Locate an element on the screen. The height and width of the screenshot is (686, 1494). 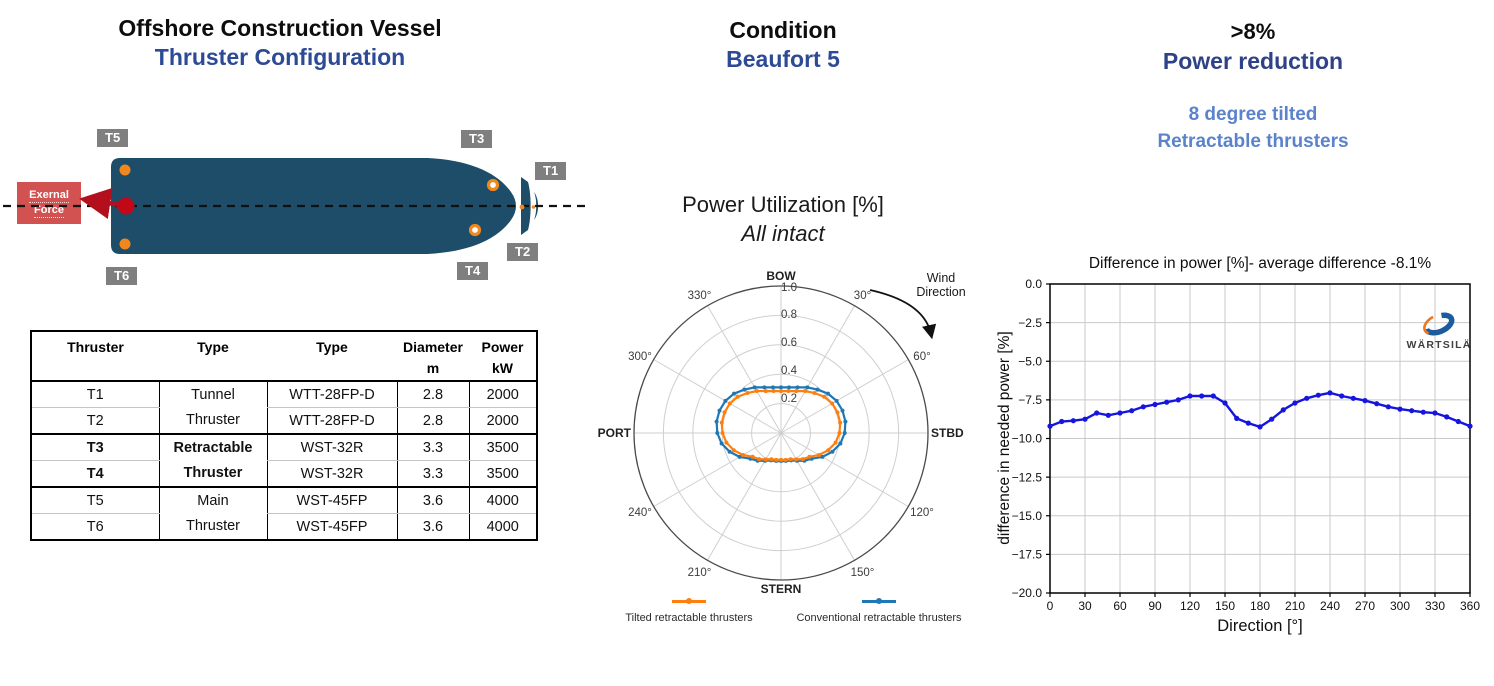
r-tick-1.0: 1.0 is located at coordinates (789, 288).